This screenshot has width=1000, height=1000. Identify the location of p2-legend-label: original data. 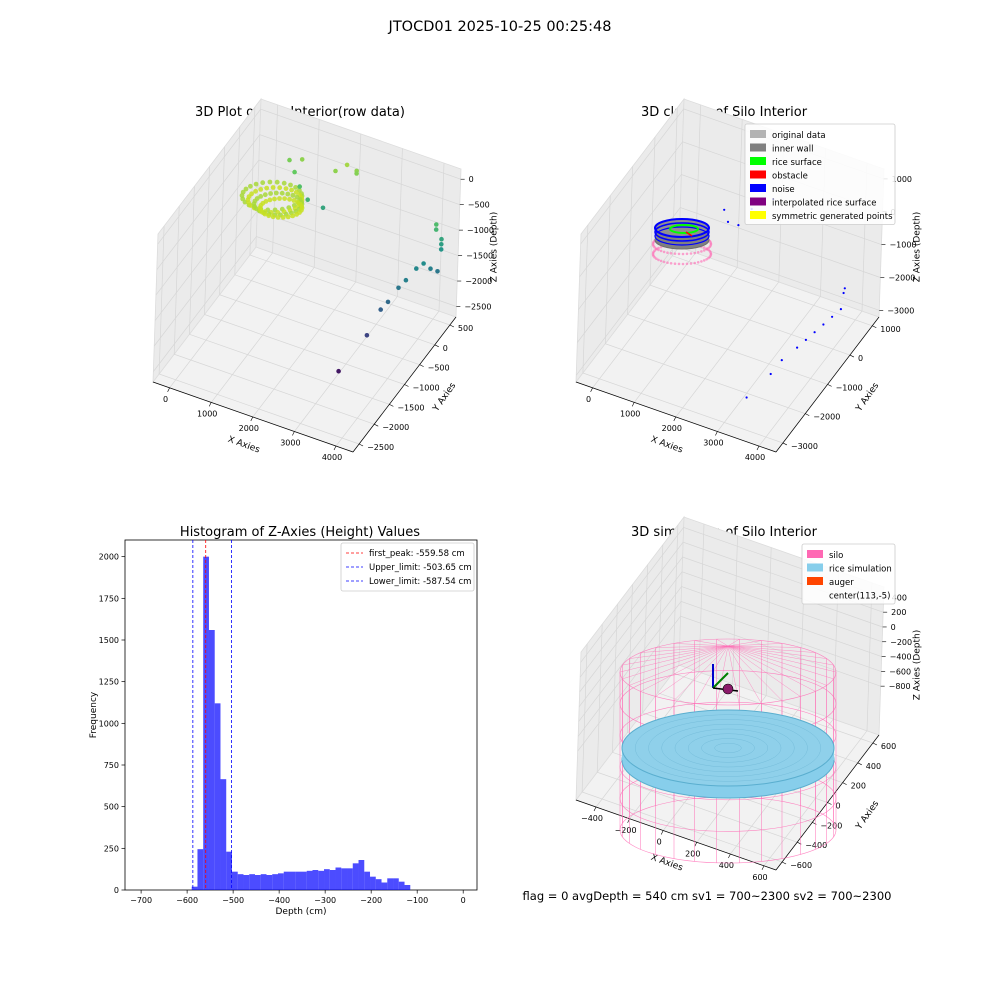
(799, 136).